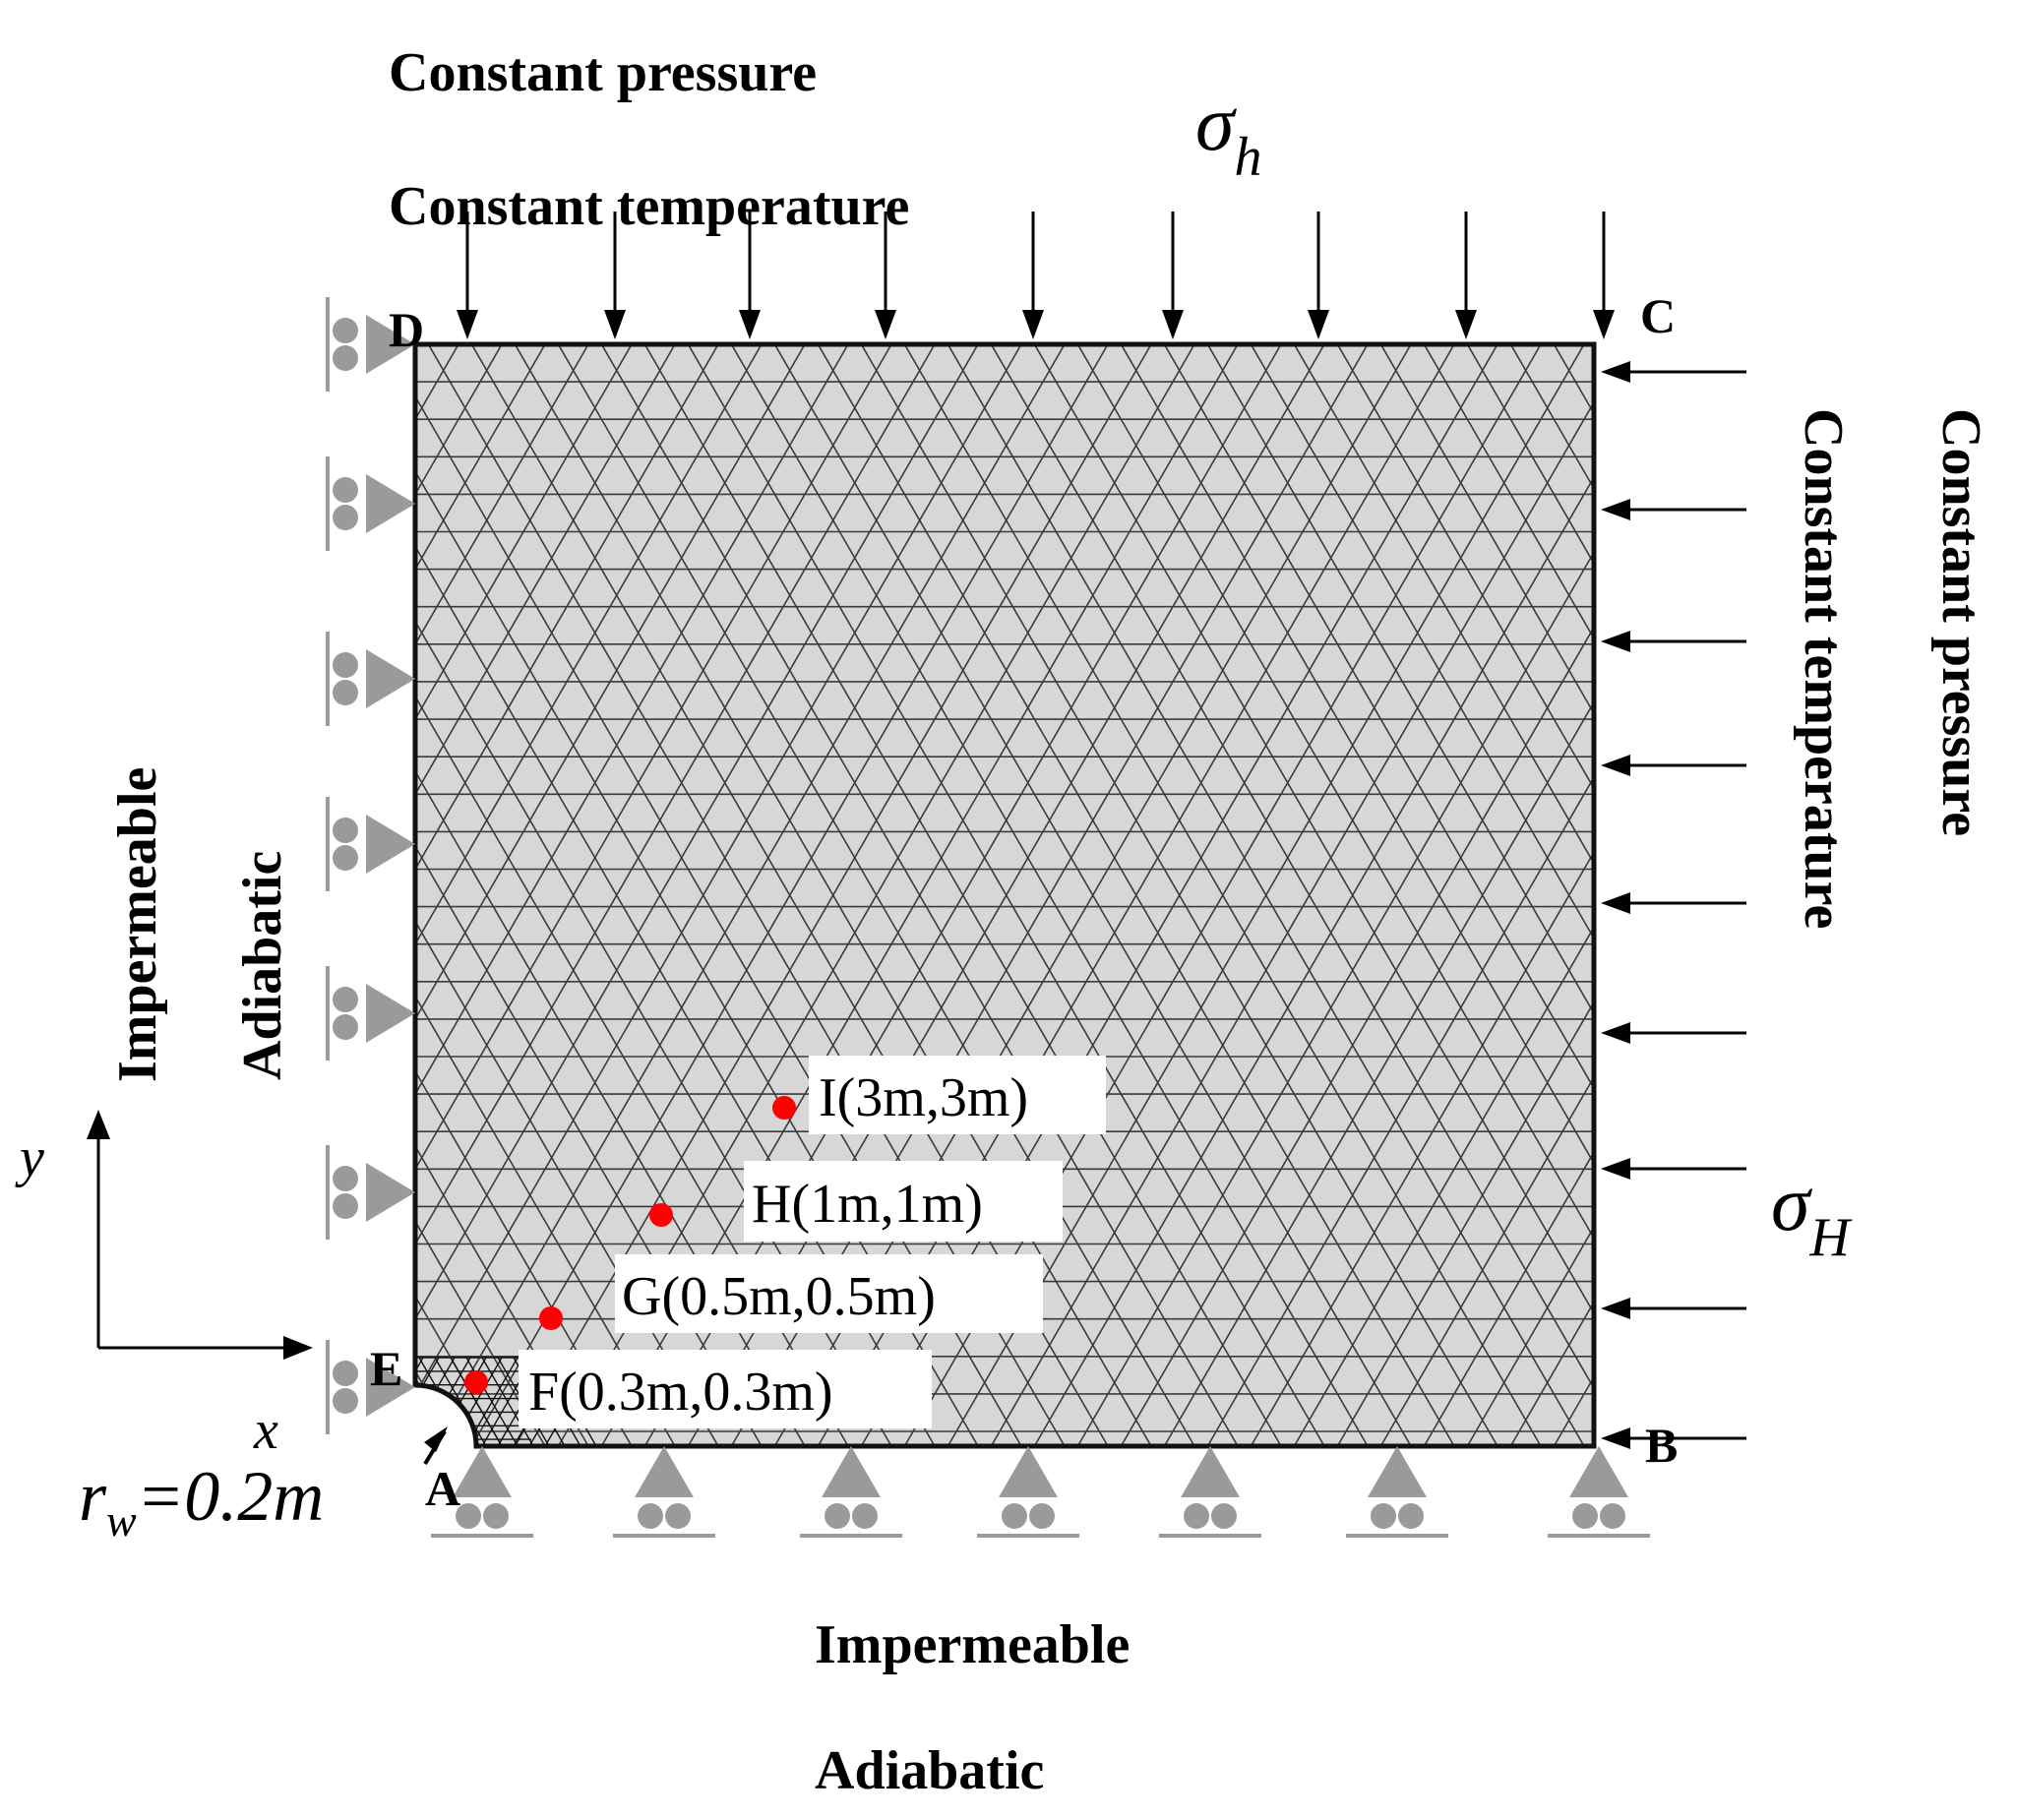 Image resolution: width=2017 pixels, height=1820 pixels. I want to click on sigma-subscript: h, so click(1247, 157).